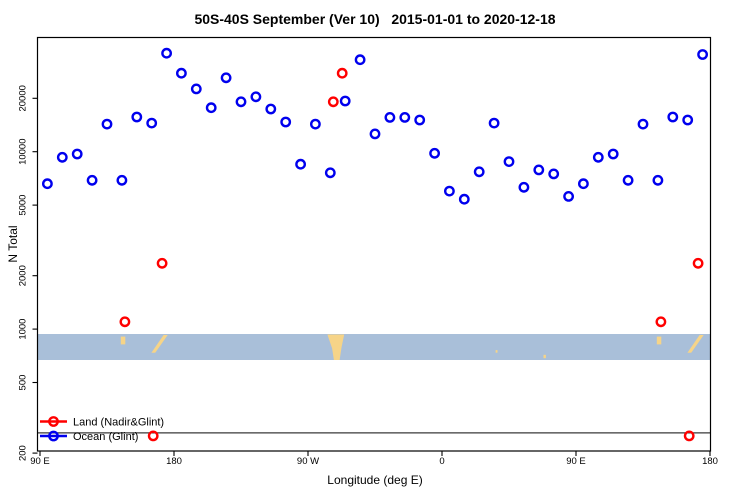  What do you see at coordinates (23, 205) in the screenshot?
I see `y-tick-label: 5000` at bounding box center [23, 205].